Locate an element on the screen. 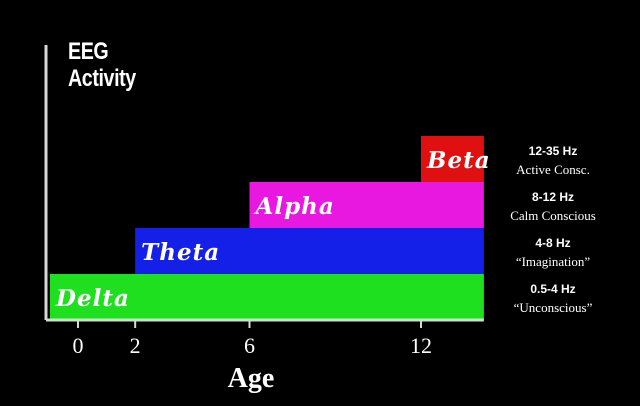 This screenshot has height=406, width=640. y-axis-label: EEG Activity is located at coordinates (102, 65).